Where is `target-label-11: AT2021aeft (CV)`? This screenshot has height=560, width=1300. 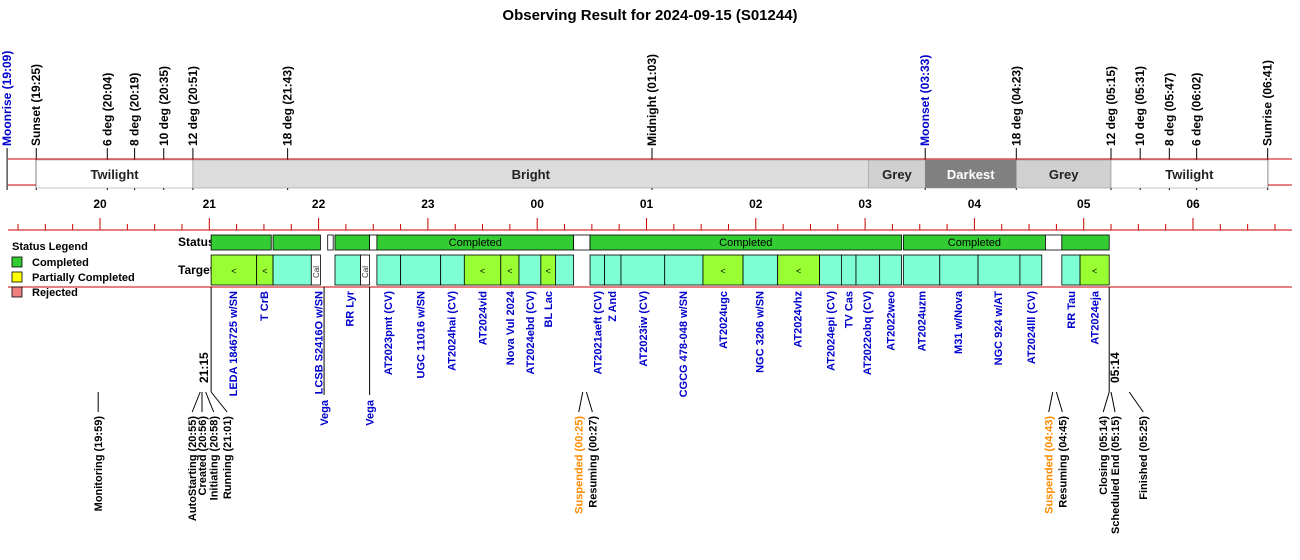
target-label-11: AT2021aeft (CV) is located at coordinates (598, 333).